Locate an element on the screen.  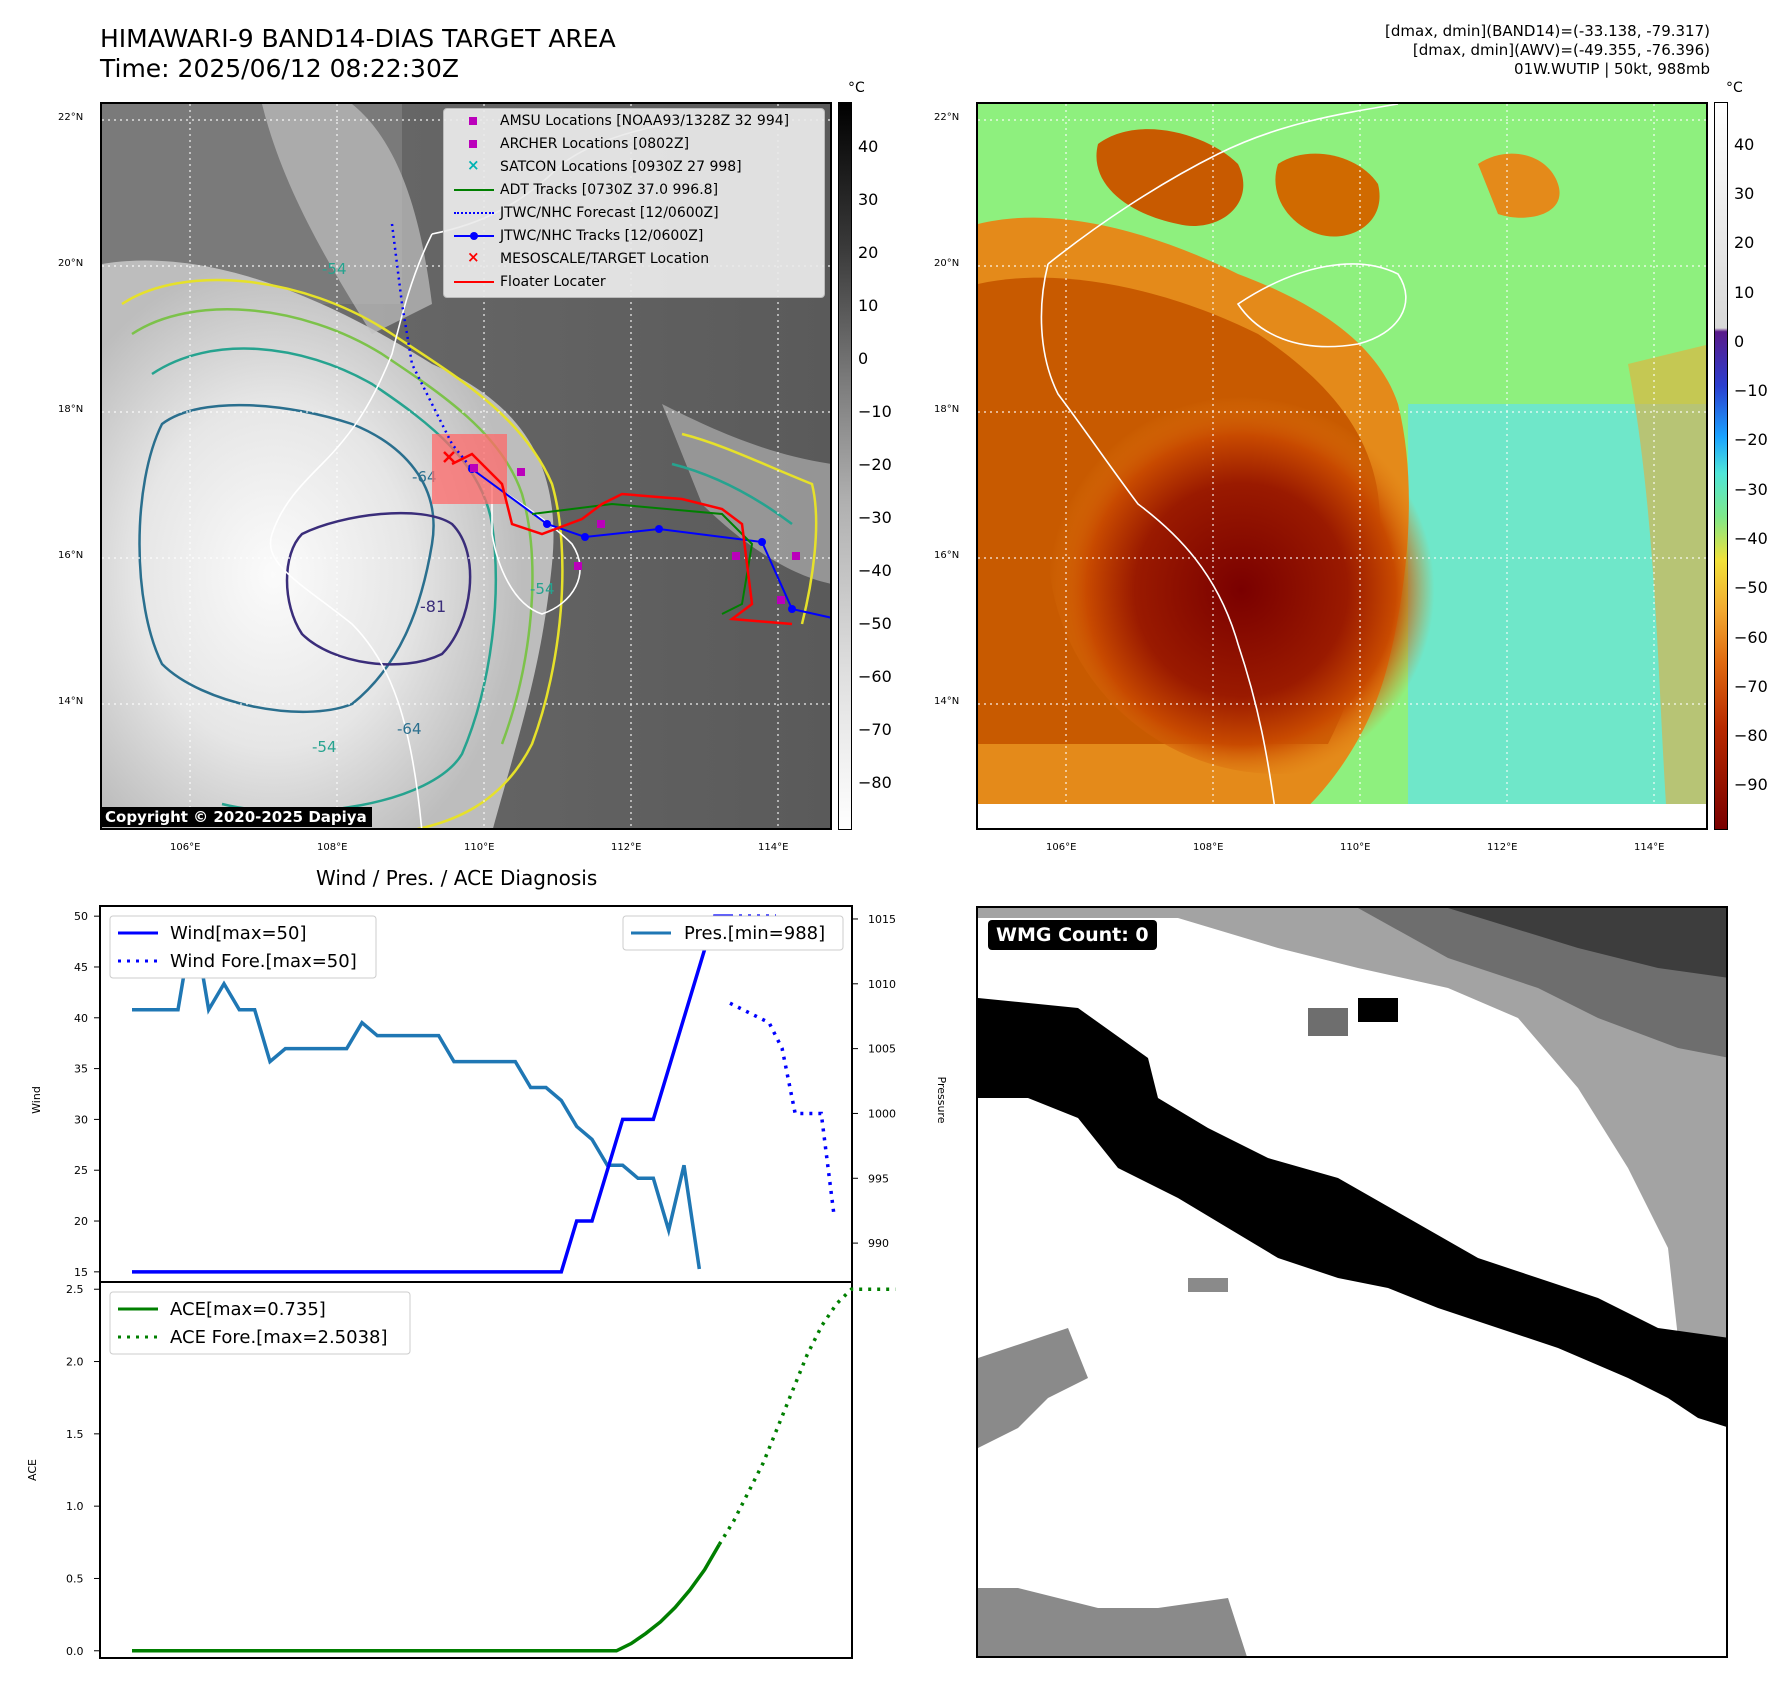
wind-line is located at coordinates (431, 1094).